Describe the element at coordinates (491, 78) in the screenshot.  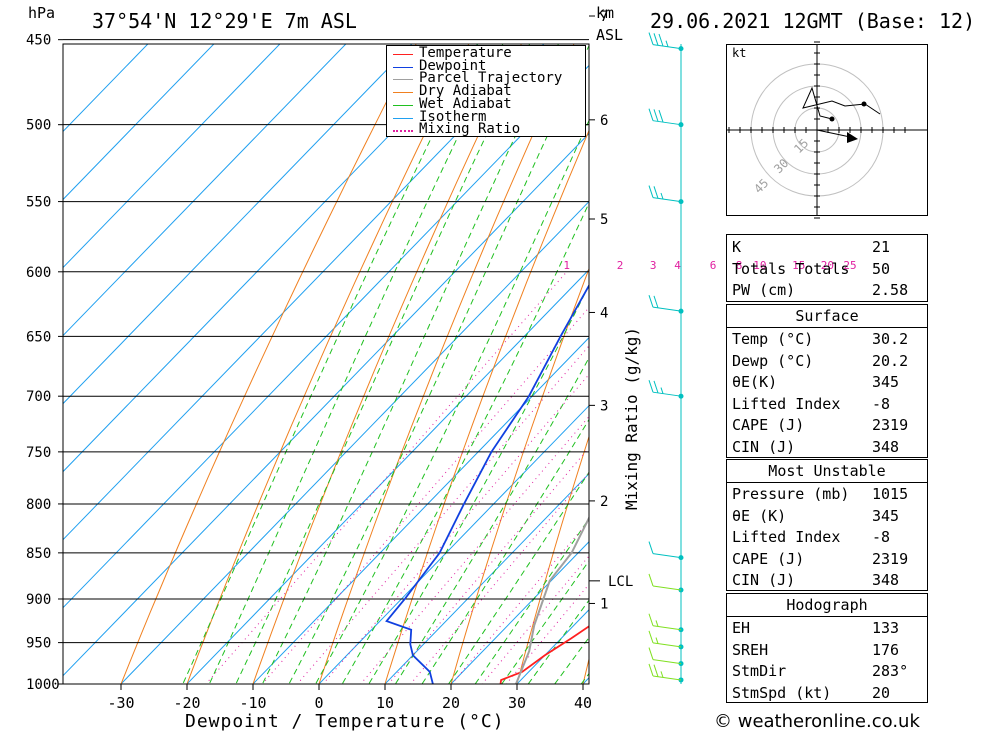
I see `legend-label: Parcel Trajectory` at that location.